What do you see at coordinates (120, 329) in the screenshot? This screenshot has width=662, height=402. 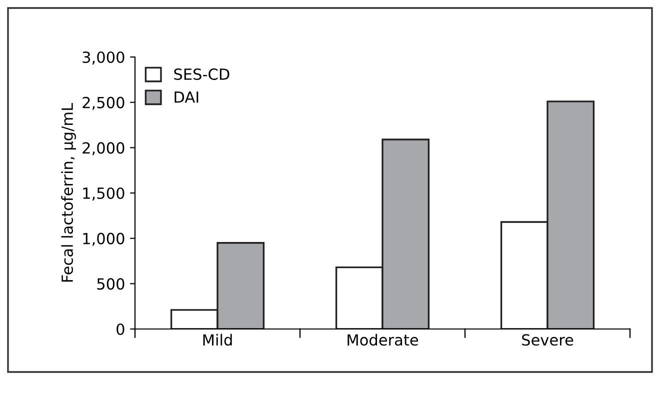 I see `y-tick-label: 0` at bounding box center [120, 329].